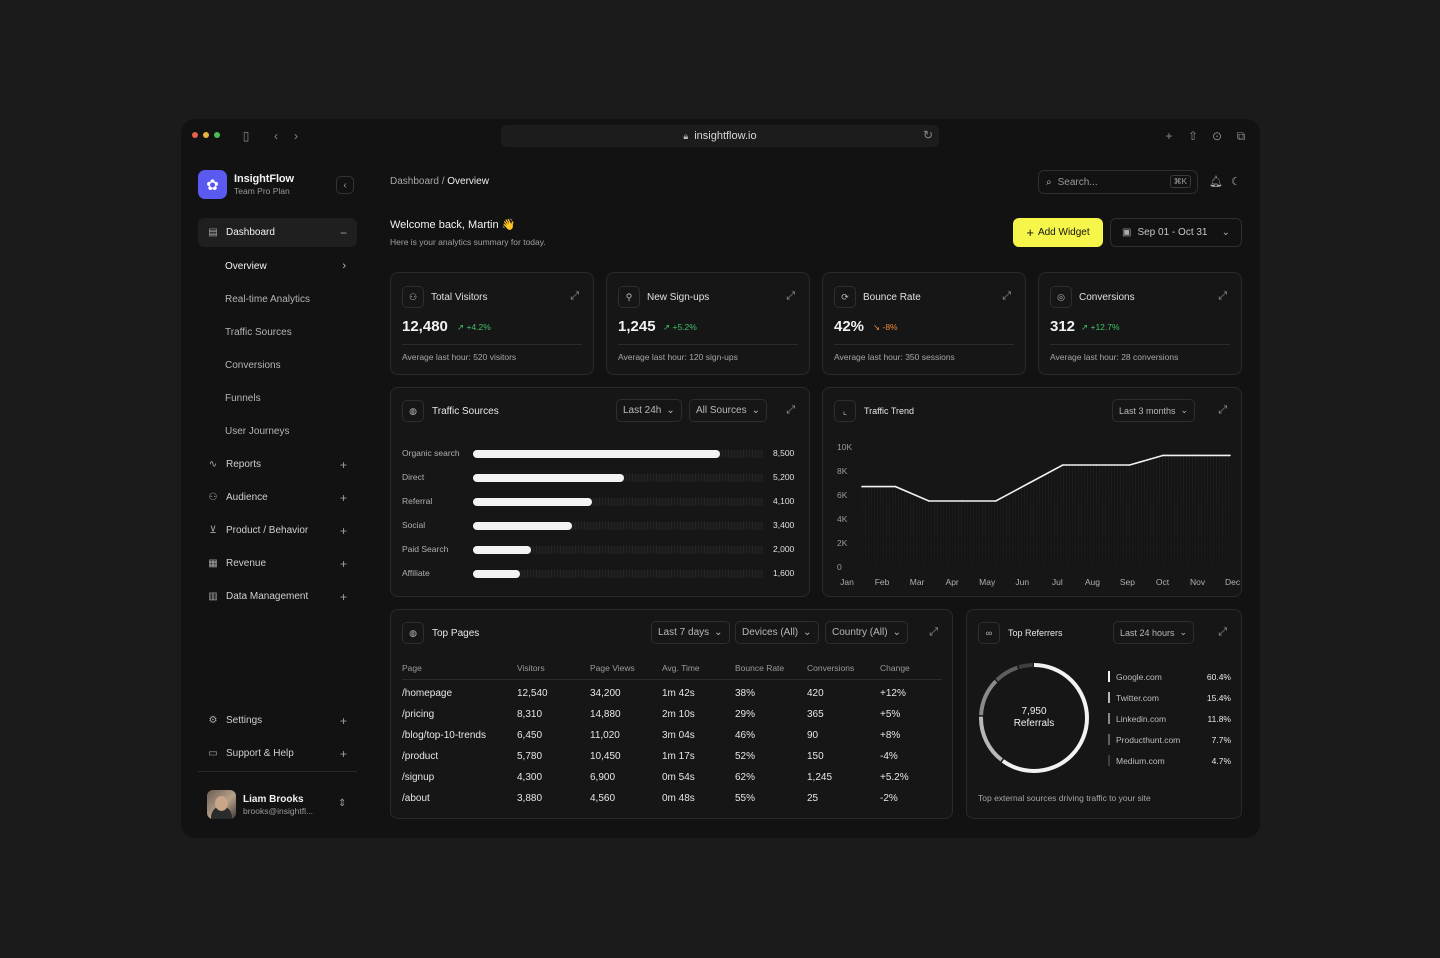  Describe the element at coordinates (195, 135) in the screenshot. I see `close-window-dot` at that location.